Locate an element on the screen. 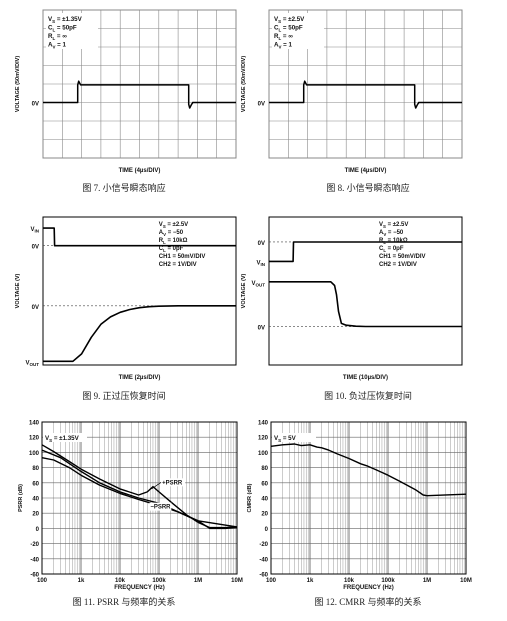 Image resolution: width=507 pixels, height=621 pixels. fig9-condition: VS = ±2.5V is located at coordinates (173, 225).